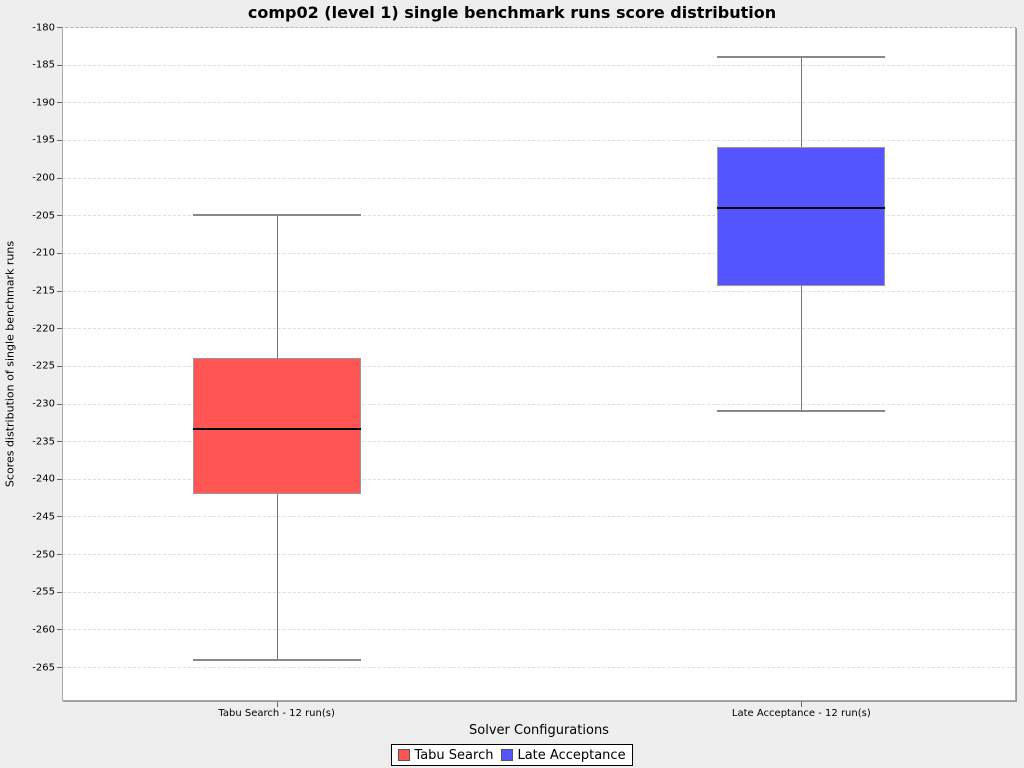  Describe the element at coordinates (43, 404) in the screenshot. I see `y-tick-label: -230` at that location.